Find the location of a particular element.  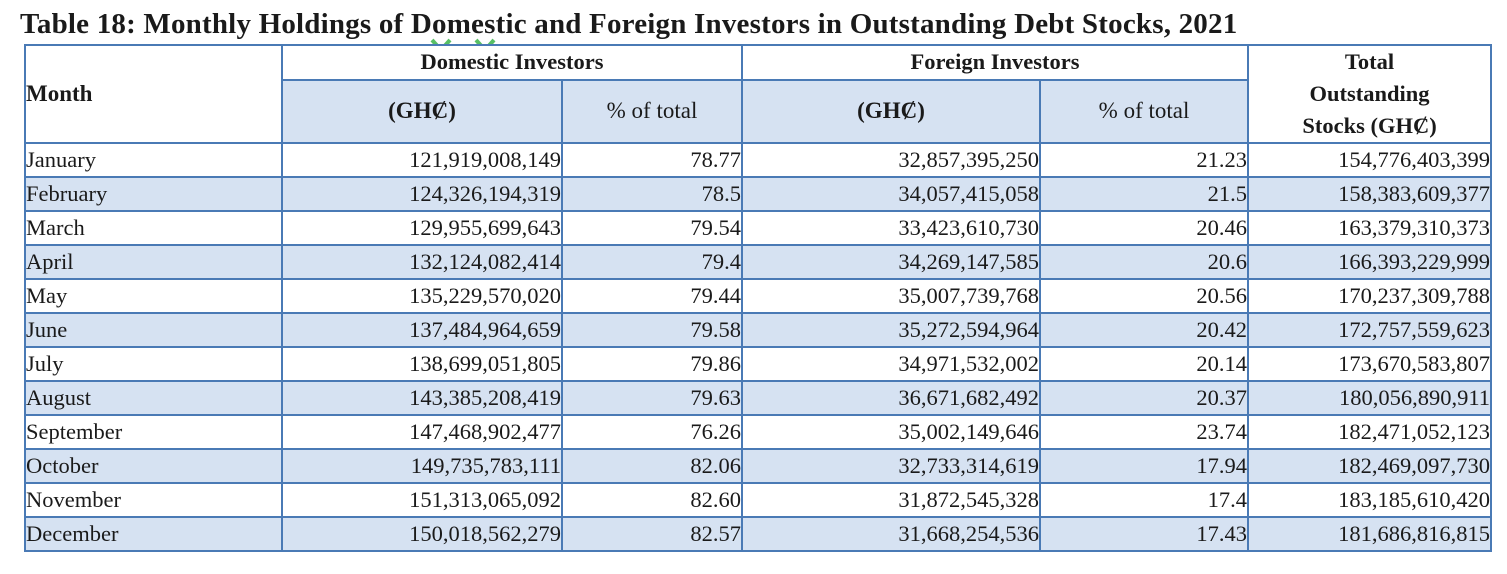

foreign-pct-cell: 20.14 is located at coordinates (1144, 364).